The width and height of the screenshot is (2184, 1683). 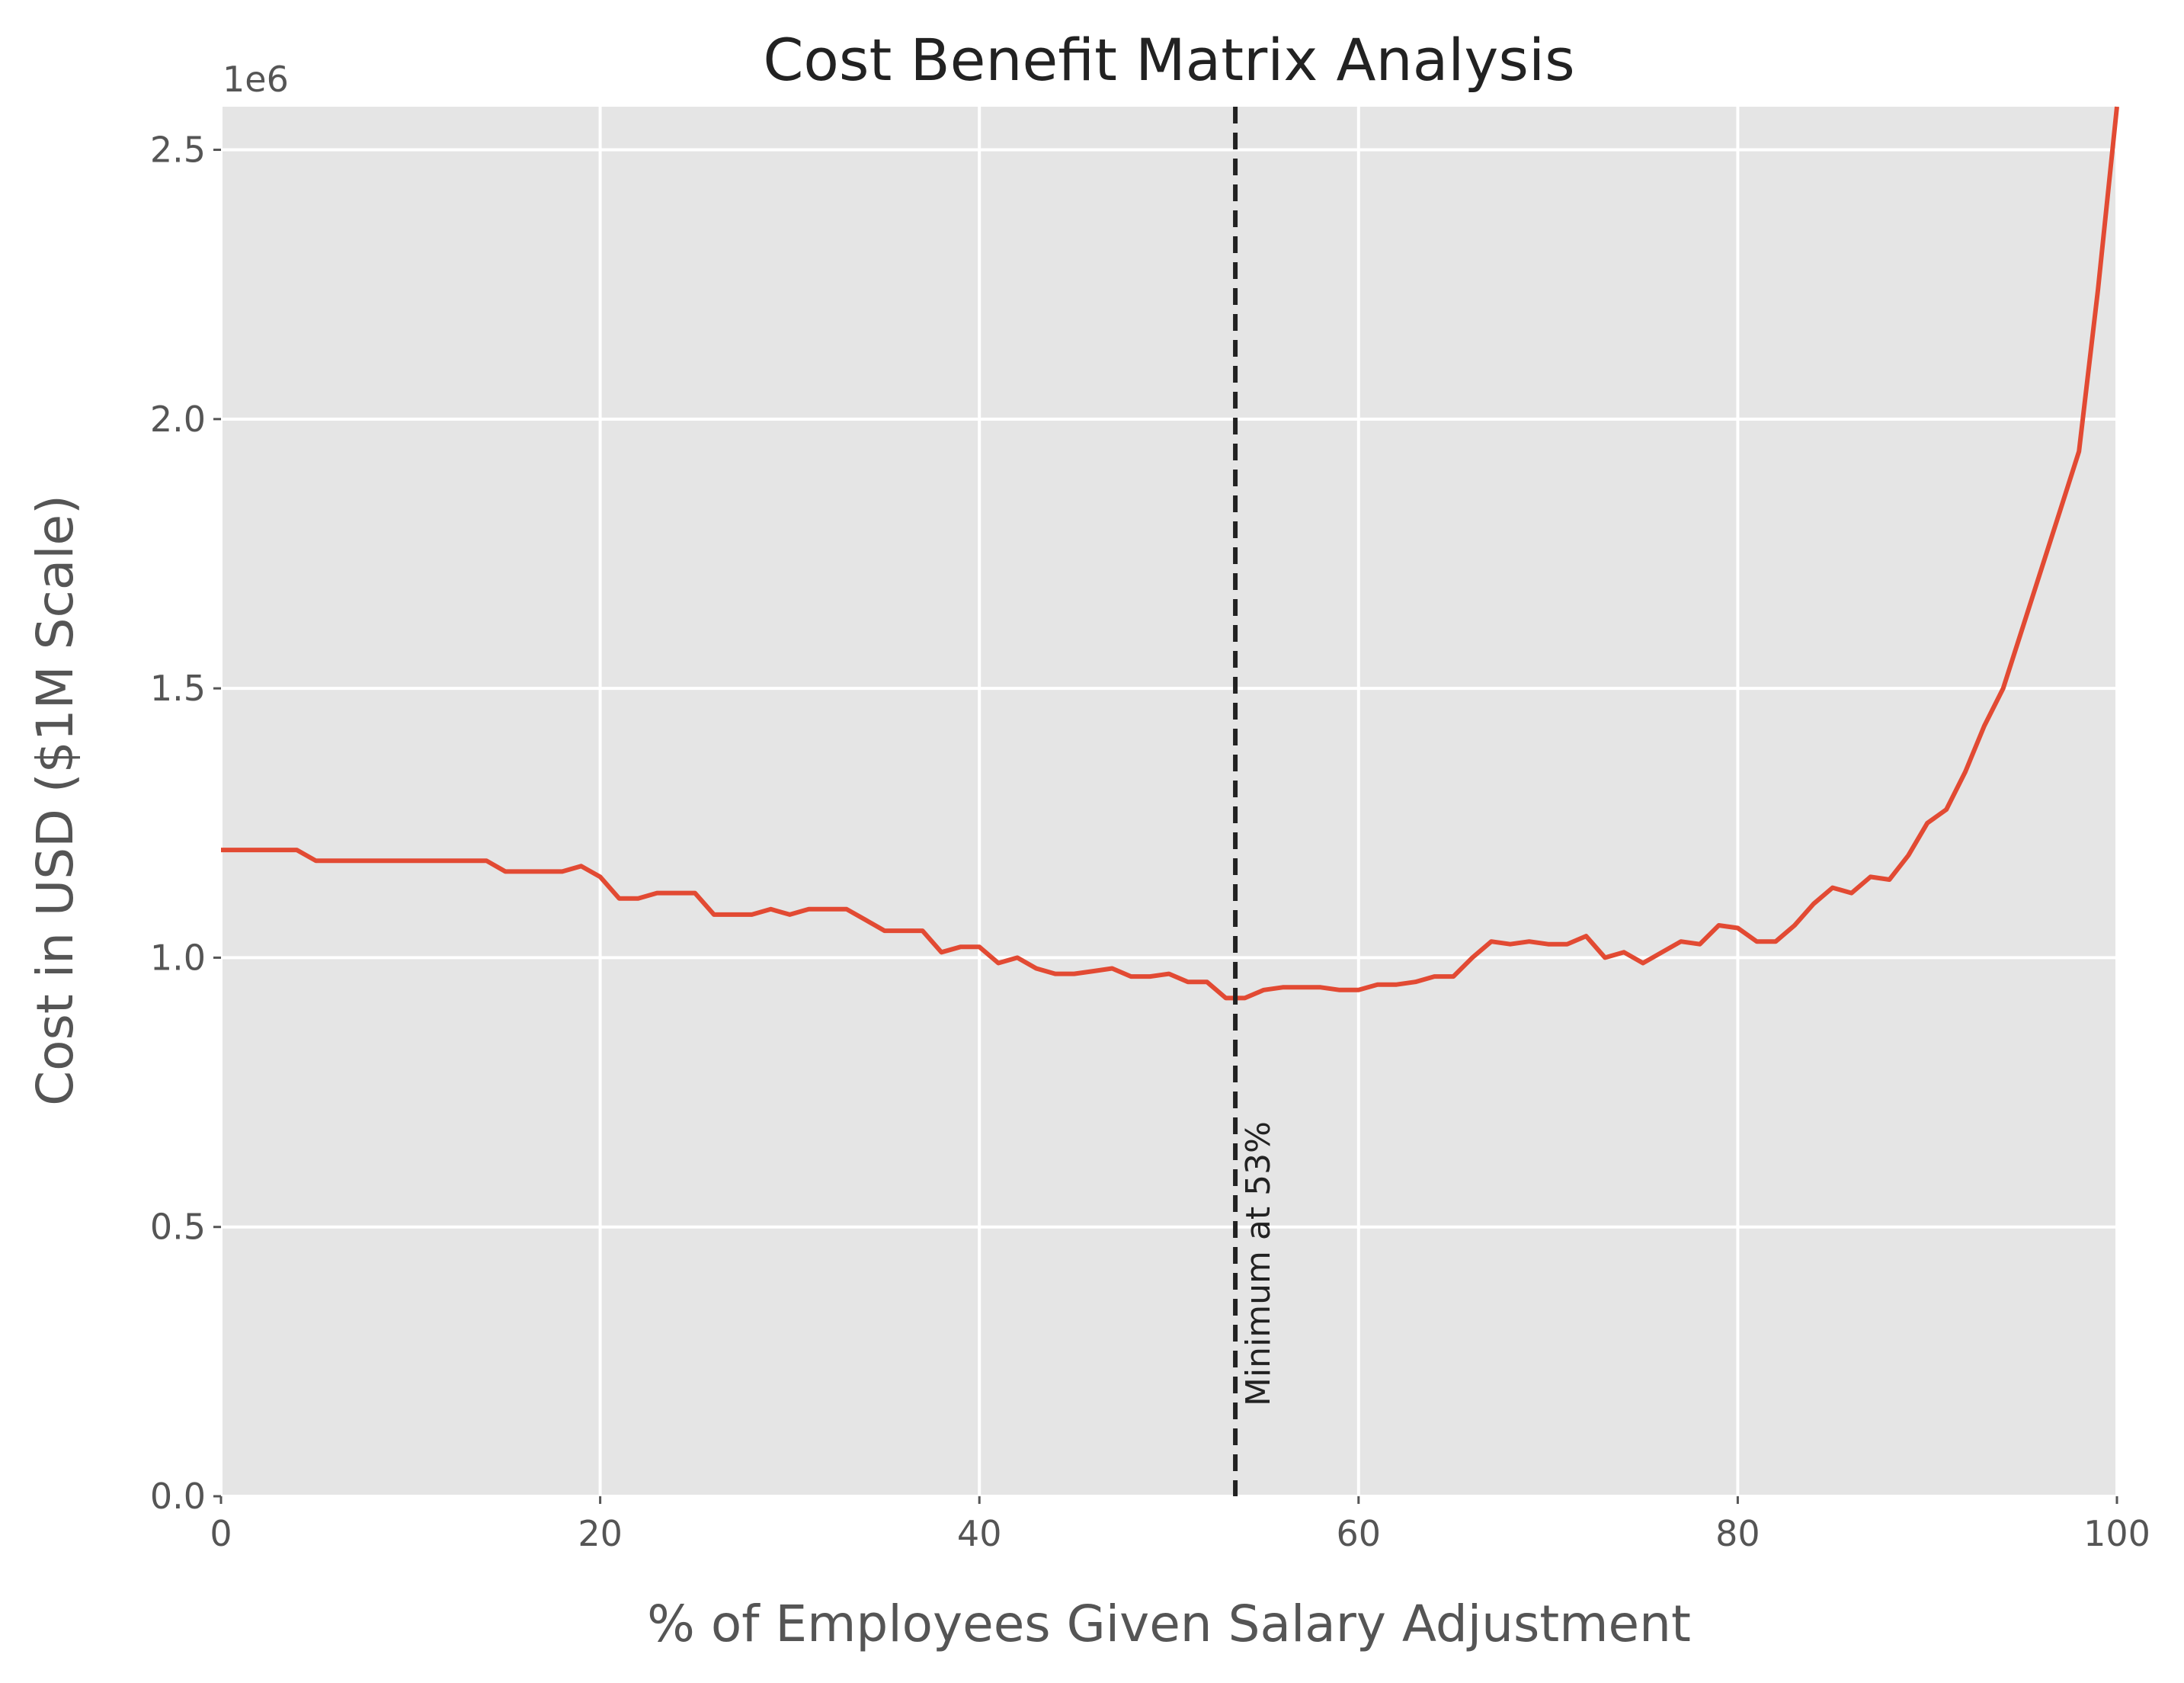 I want to click on x-tick-label: 80, so click(x=1737, y=1533).